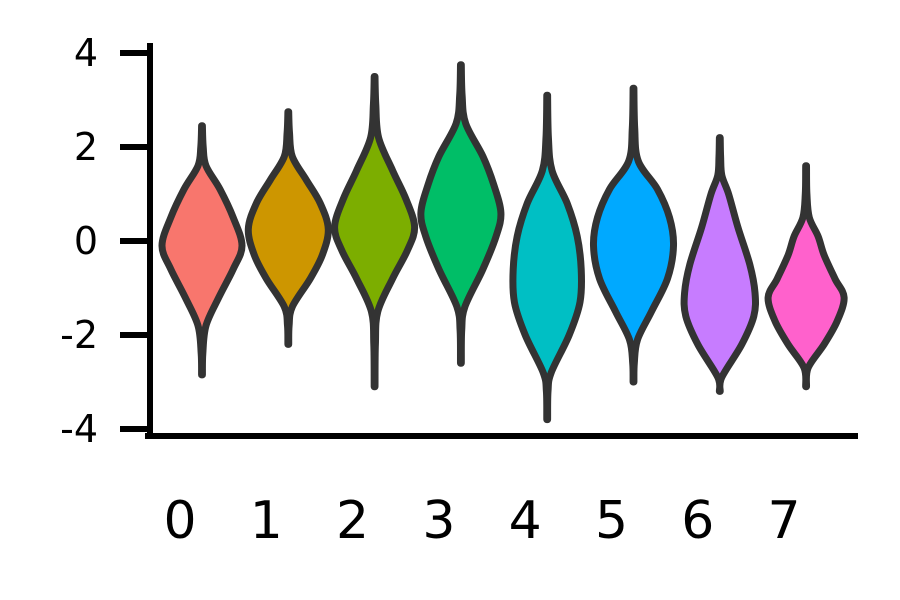 Image resolution: width=900 pixels, height=600 pixels. Describe the element at coordinates (79, 335) in the screenshot. I see `y-tick-label: -2` at that location.